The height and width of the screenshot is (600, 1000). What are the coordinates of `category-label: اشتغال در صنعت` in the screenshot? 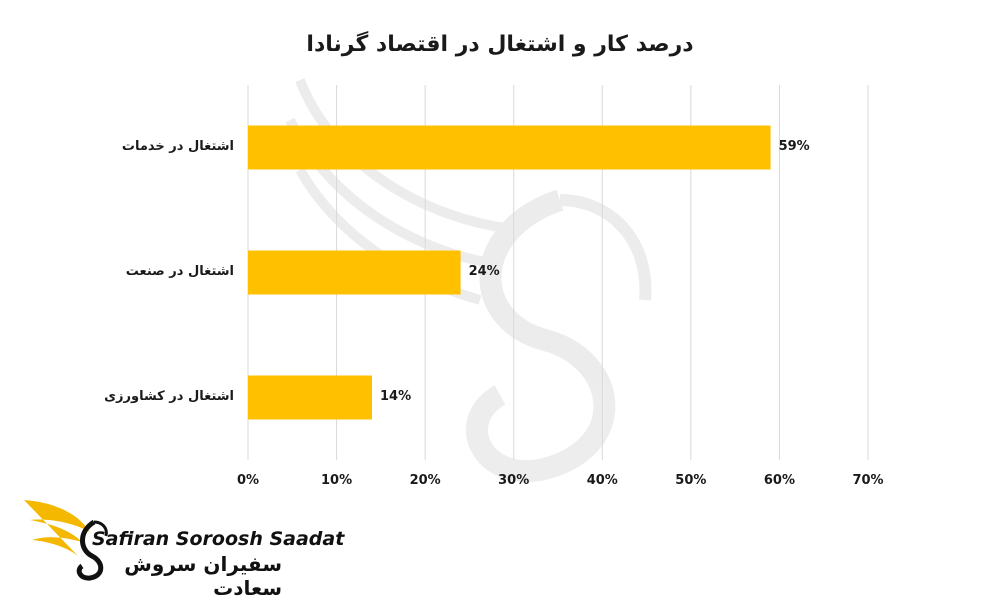 It's located at (179, 271).